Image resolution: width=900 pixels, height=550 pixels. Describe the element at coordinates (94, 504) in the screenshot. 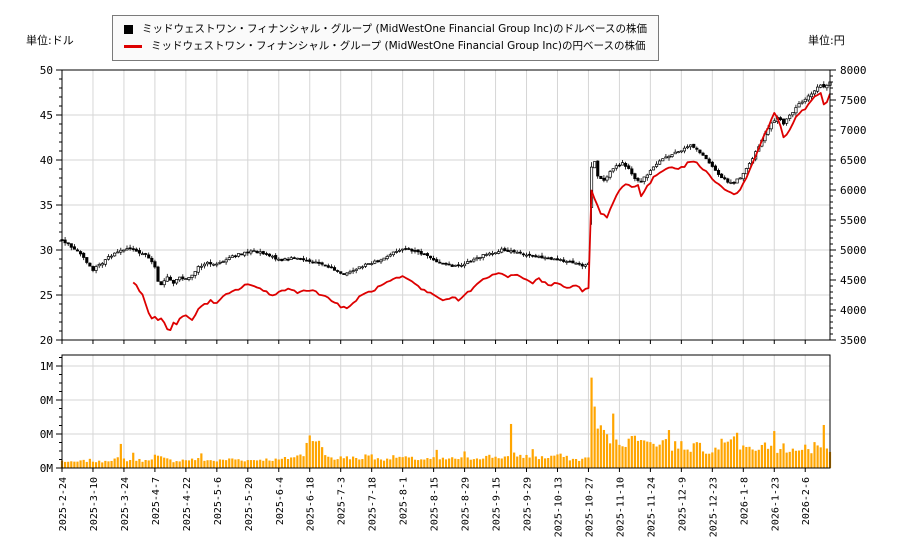

I see `x-axis-date-label: 2025-3-10` at that location.